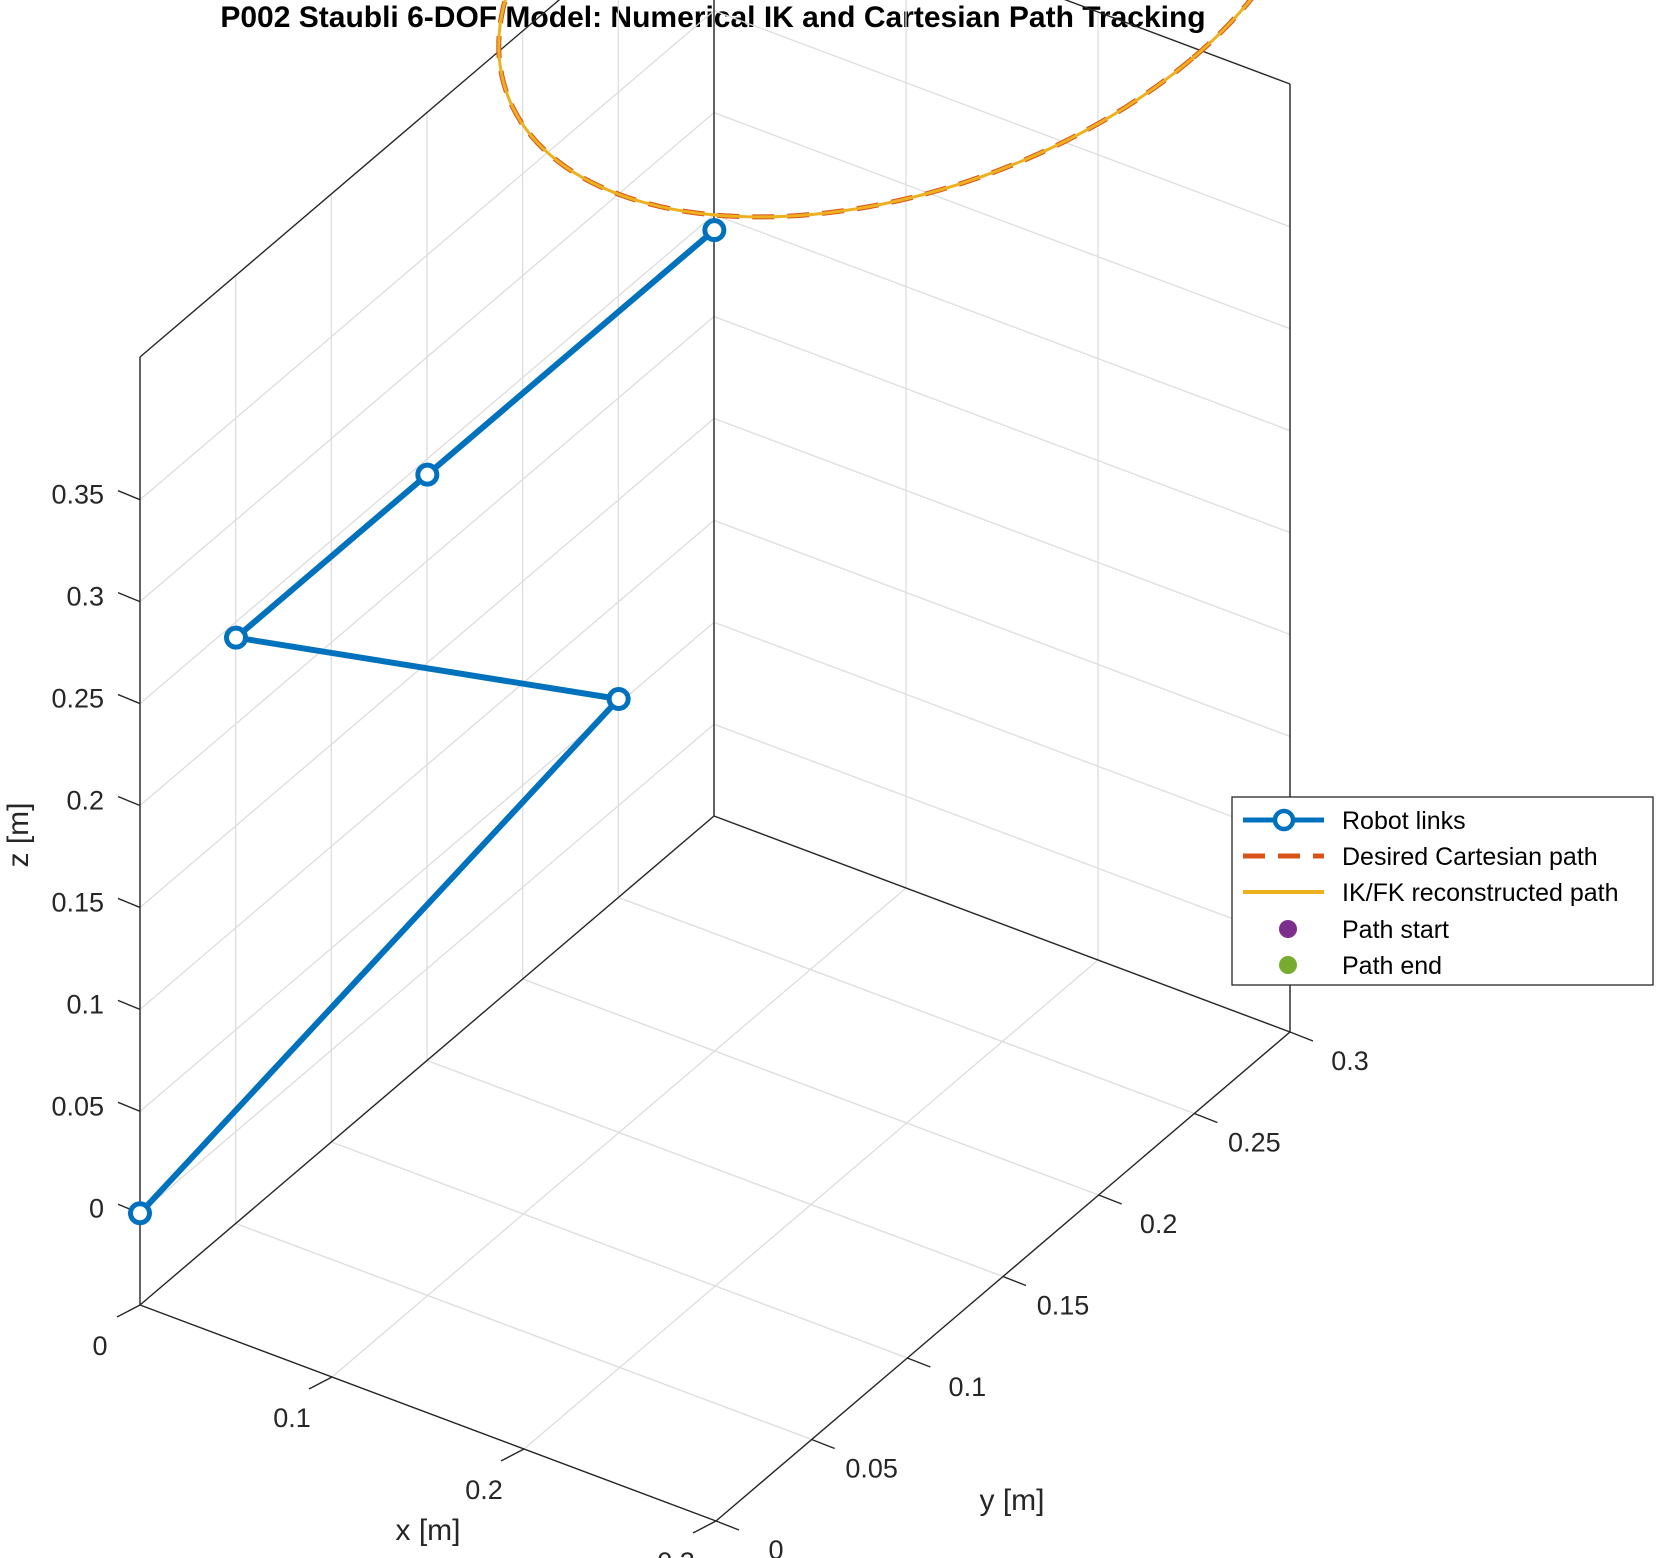 This screenshot has height=1558, width=1659. Describe the element at coordinates (871, 1469) in the screenshot. I see `y-tick-label: 0.05` at that location.